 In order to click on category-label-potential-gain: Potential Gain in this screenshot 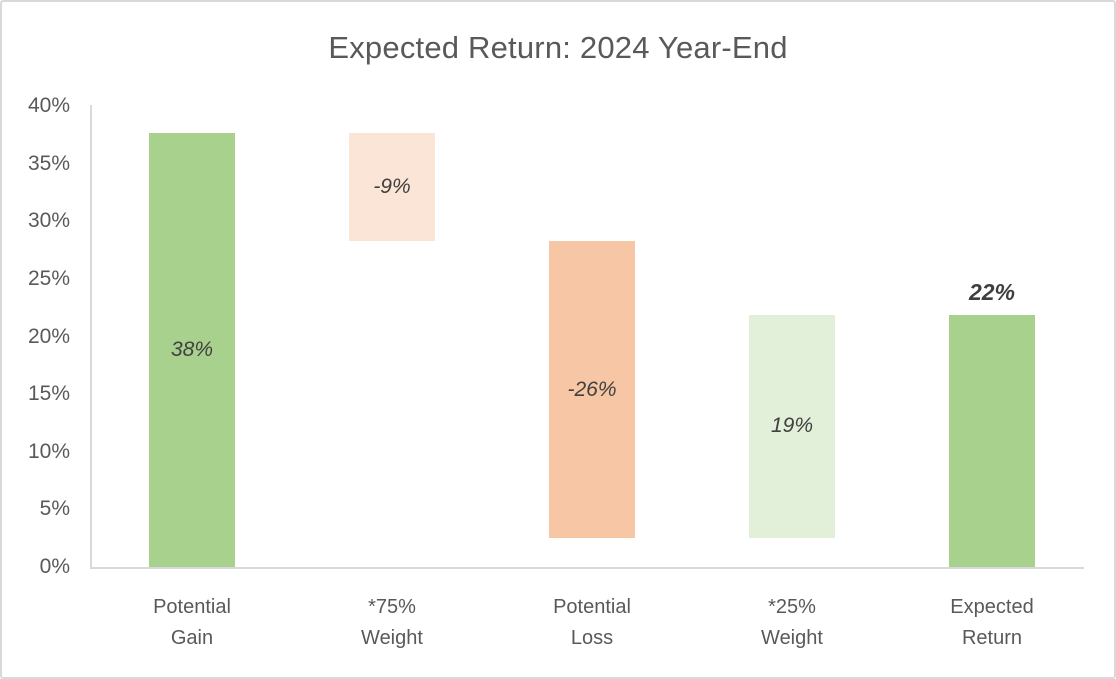, I will do `click(192, 622)`.